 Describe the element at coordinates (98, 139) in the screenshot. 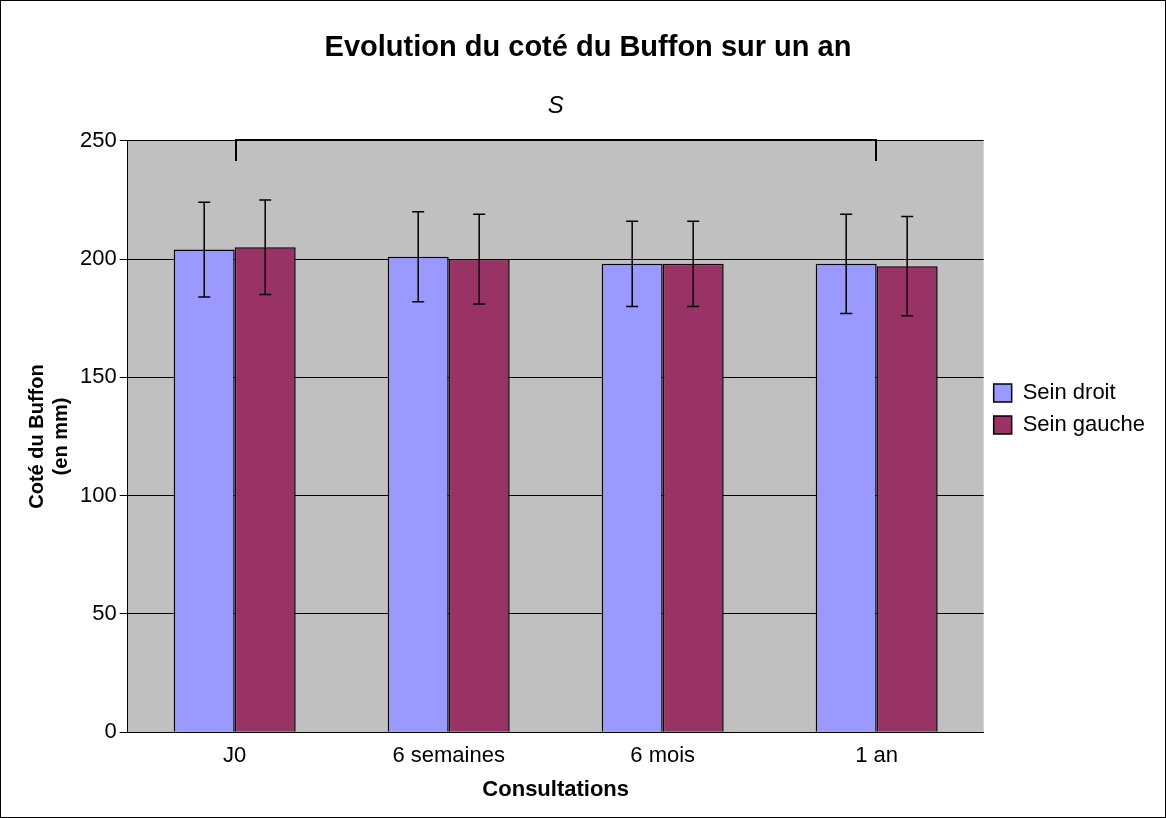

I see `y-tick-label: 250` at that location.